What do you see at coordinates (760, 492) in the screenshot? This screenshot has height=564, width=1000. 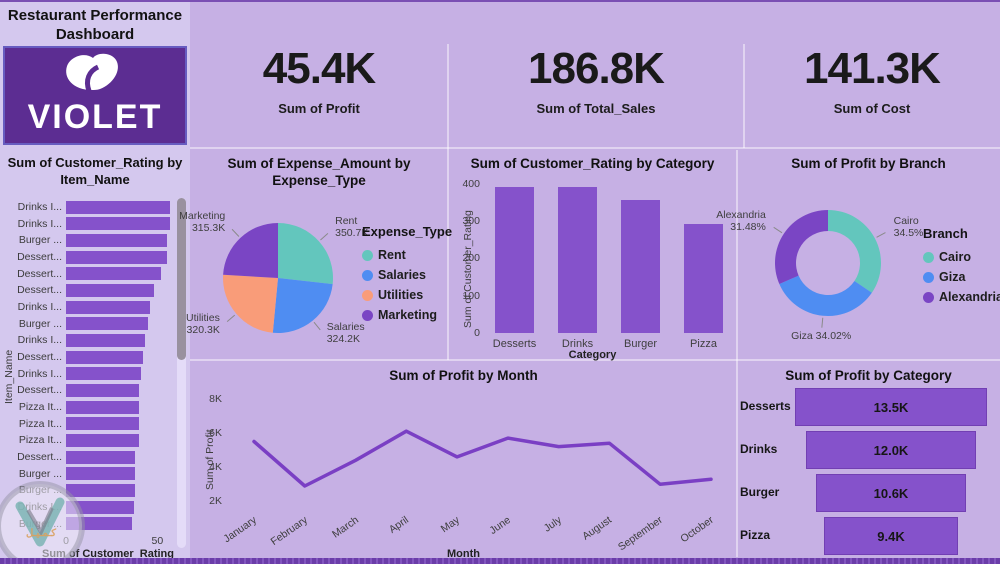 I see `category-label: Burger` at bounding box center [760, 492].